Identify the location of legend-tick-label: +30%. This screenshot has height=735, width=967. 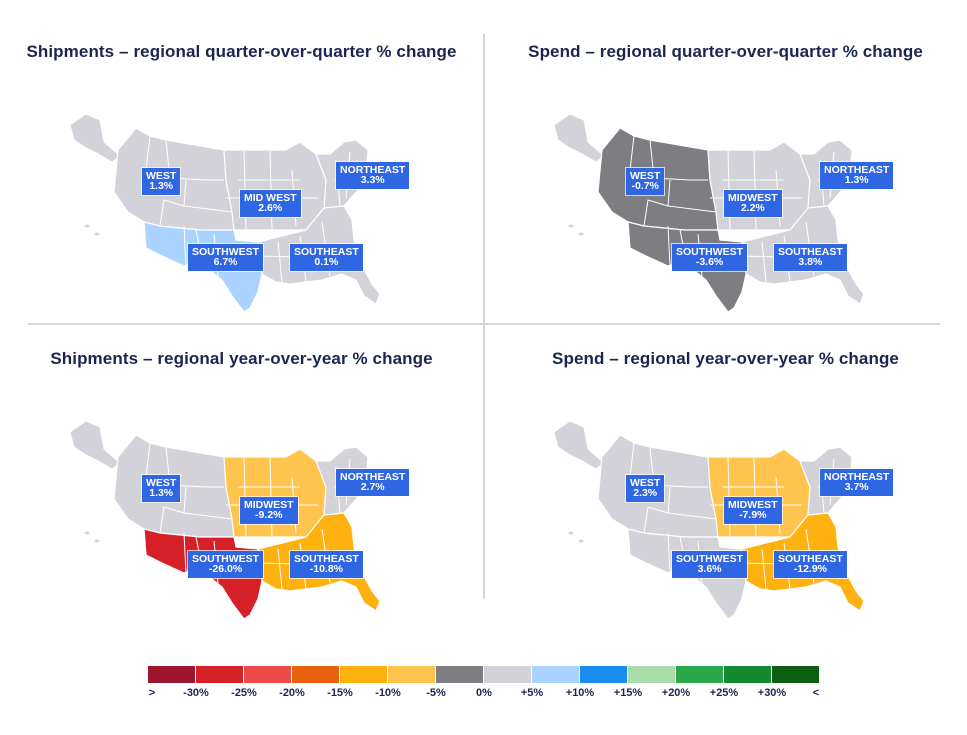
(772, 693).